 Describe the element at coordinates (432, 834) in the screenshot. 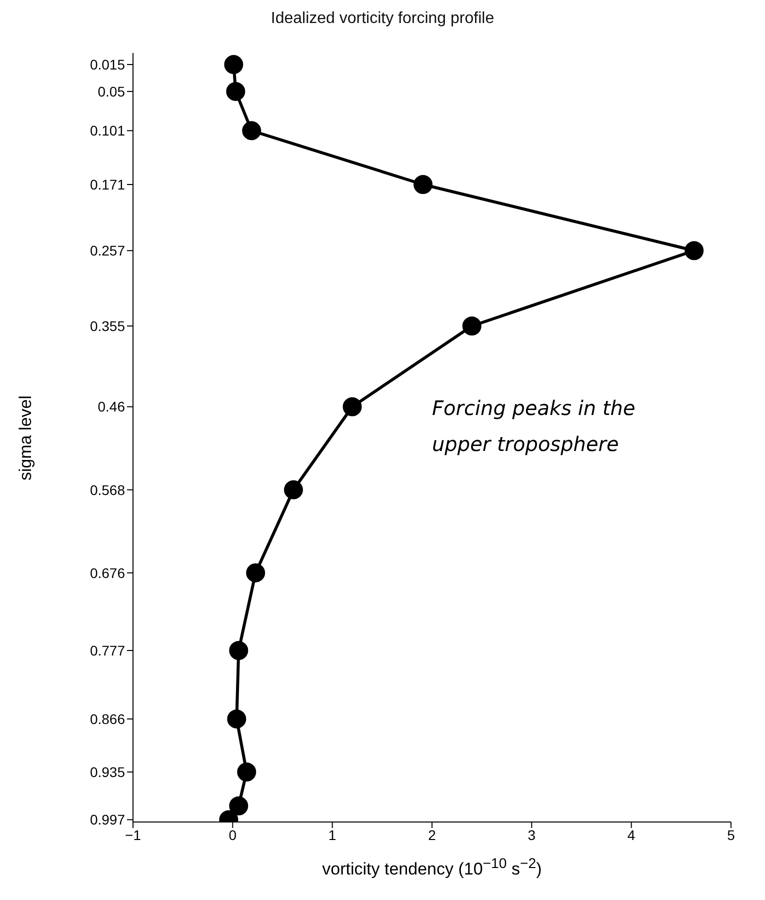

I see `x-tick-label: 2` at that location.